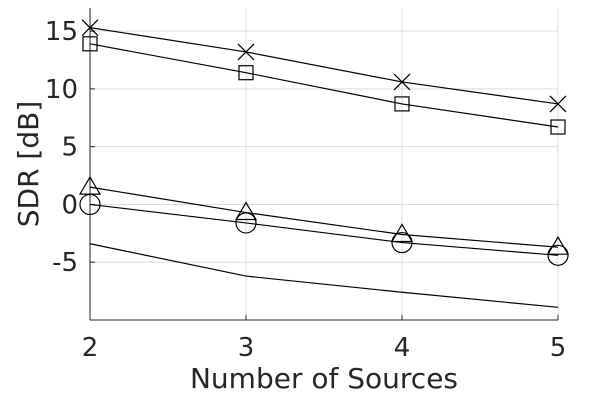 This screenshot has height=400, width=600. What do you see at coordinates (69, 148) in the screenshot?
I see `y-tick-label: 5` at bounding box center [69, 148].